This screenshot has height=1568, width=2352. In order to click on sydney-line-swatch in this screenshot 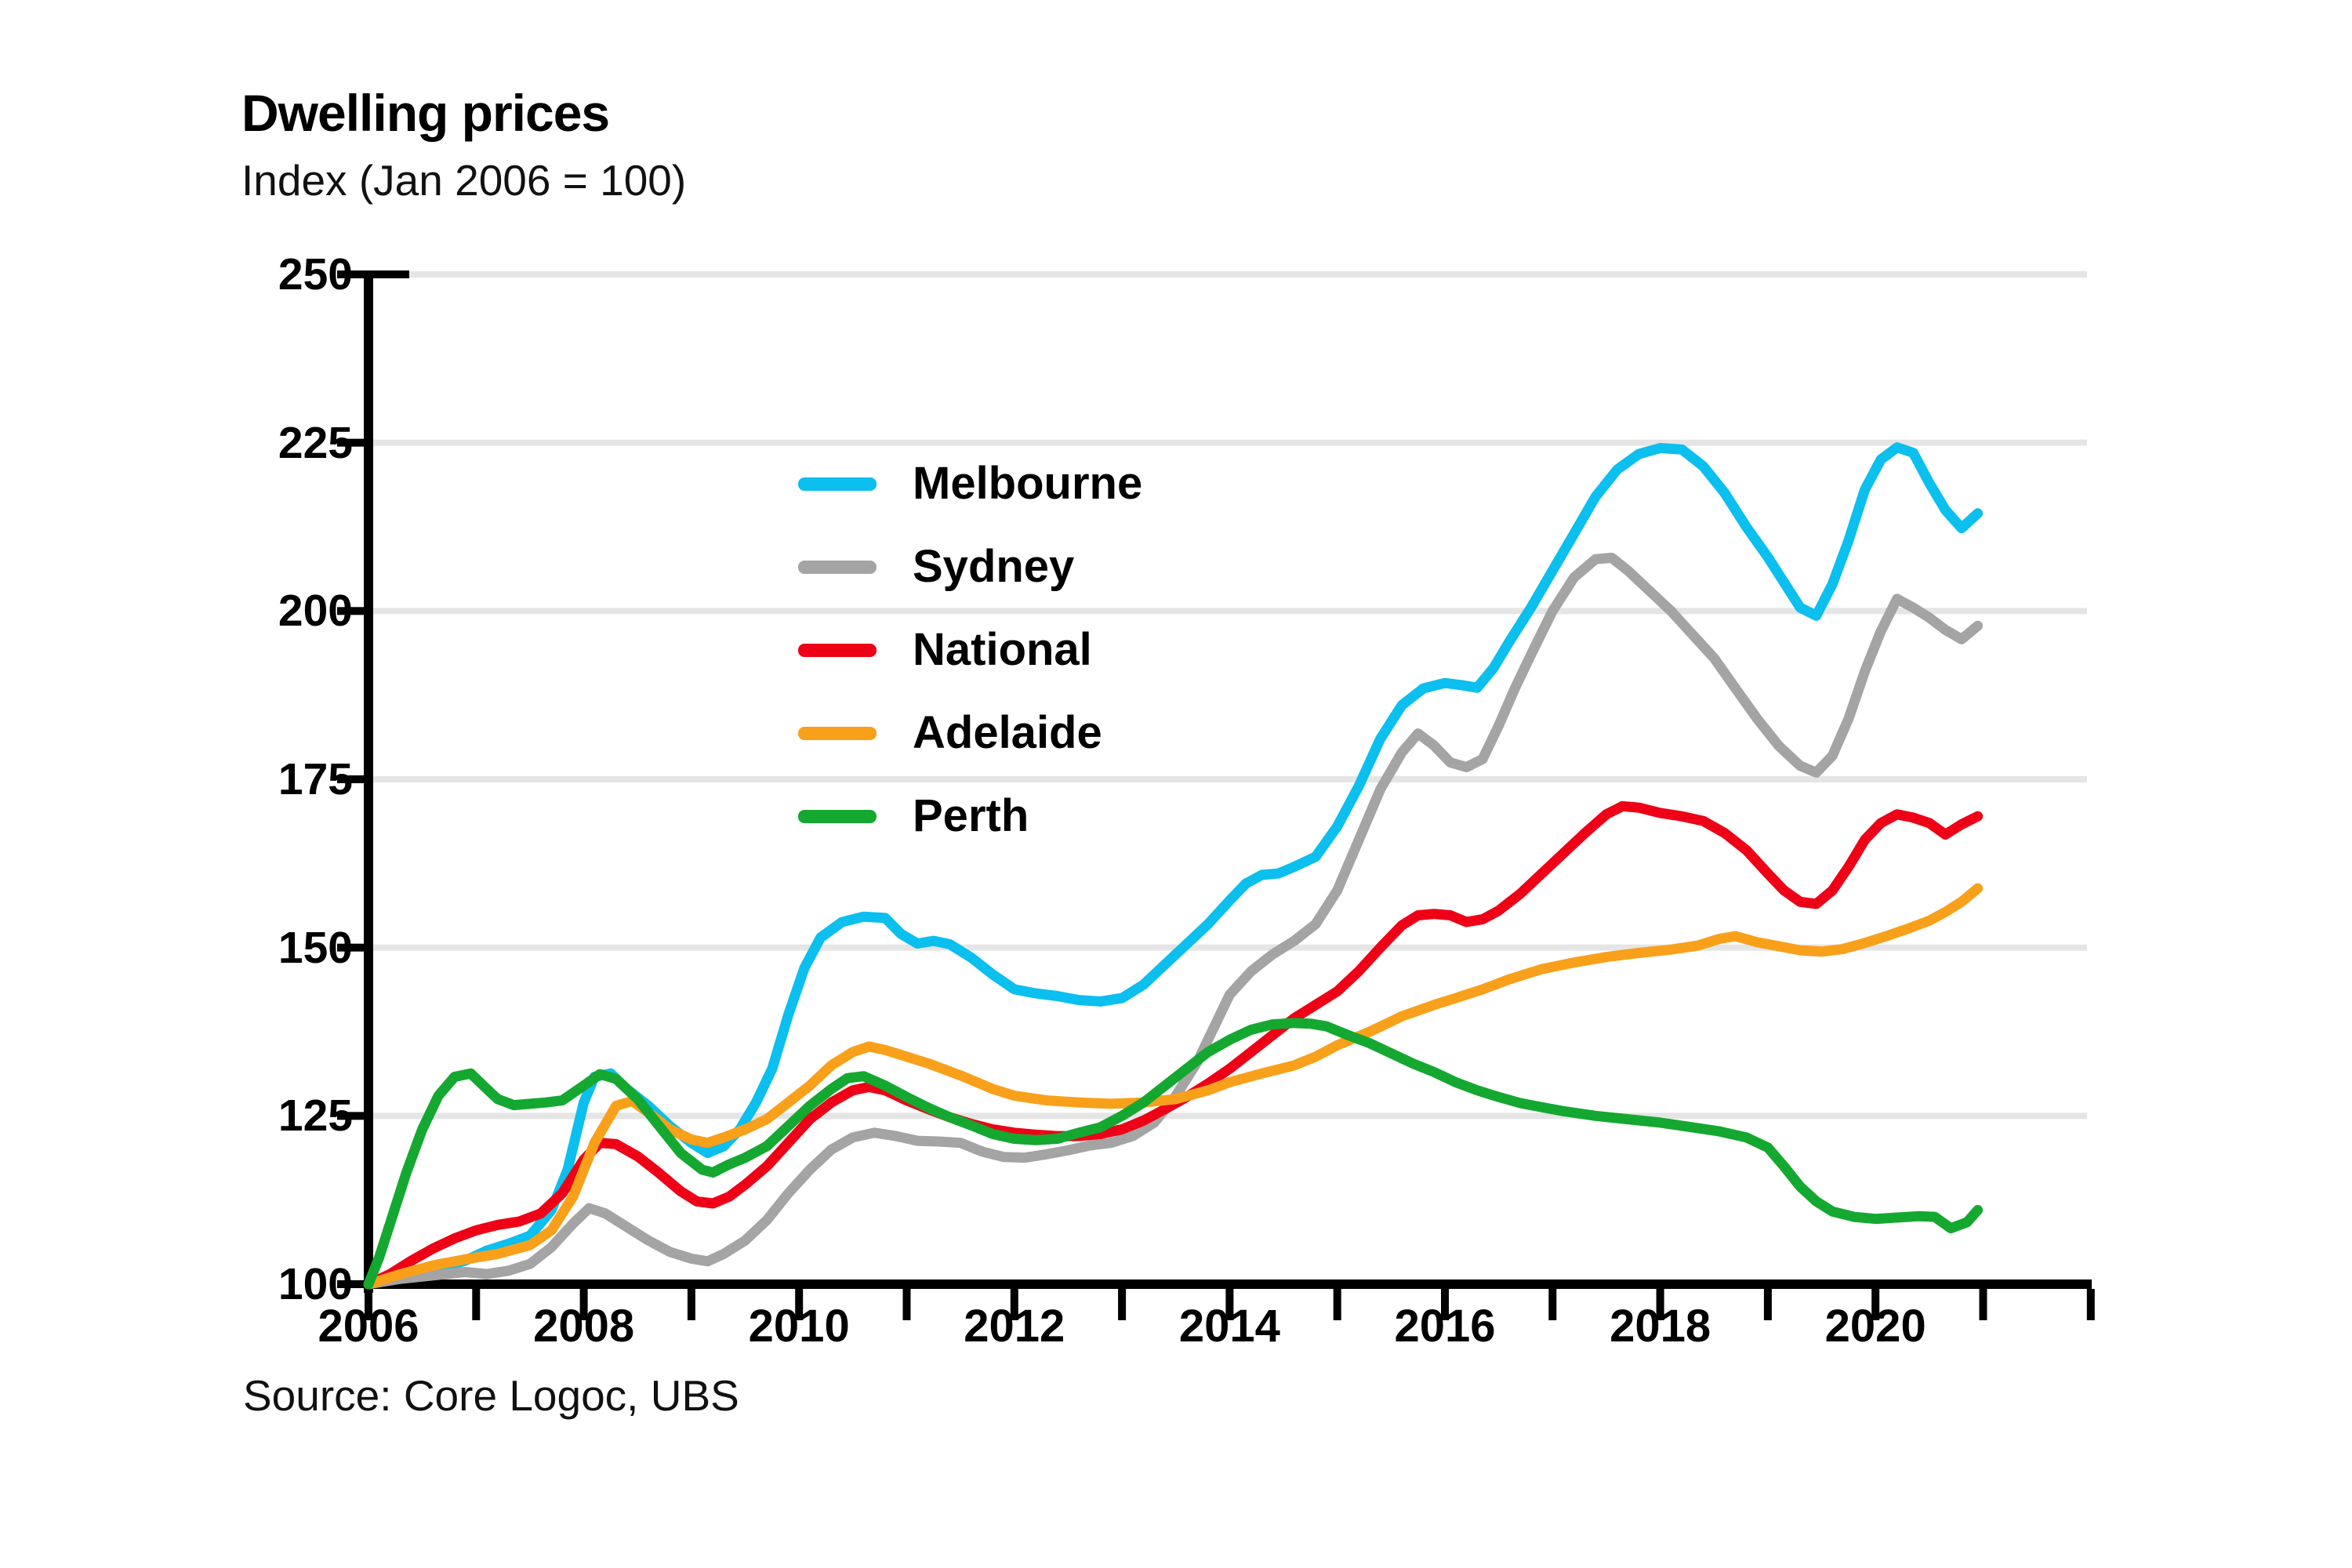, I will do `click(837, 567)`.